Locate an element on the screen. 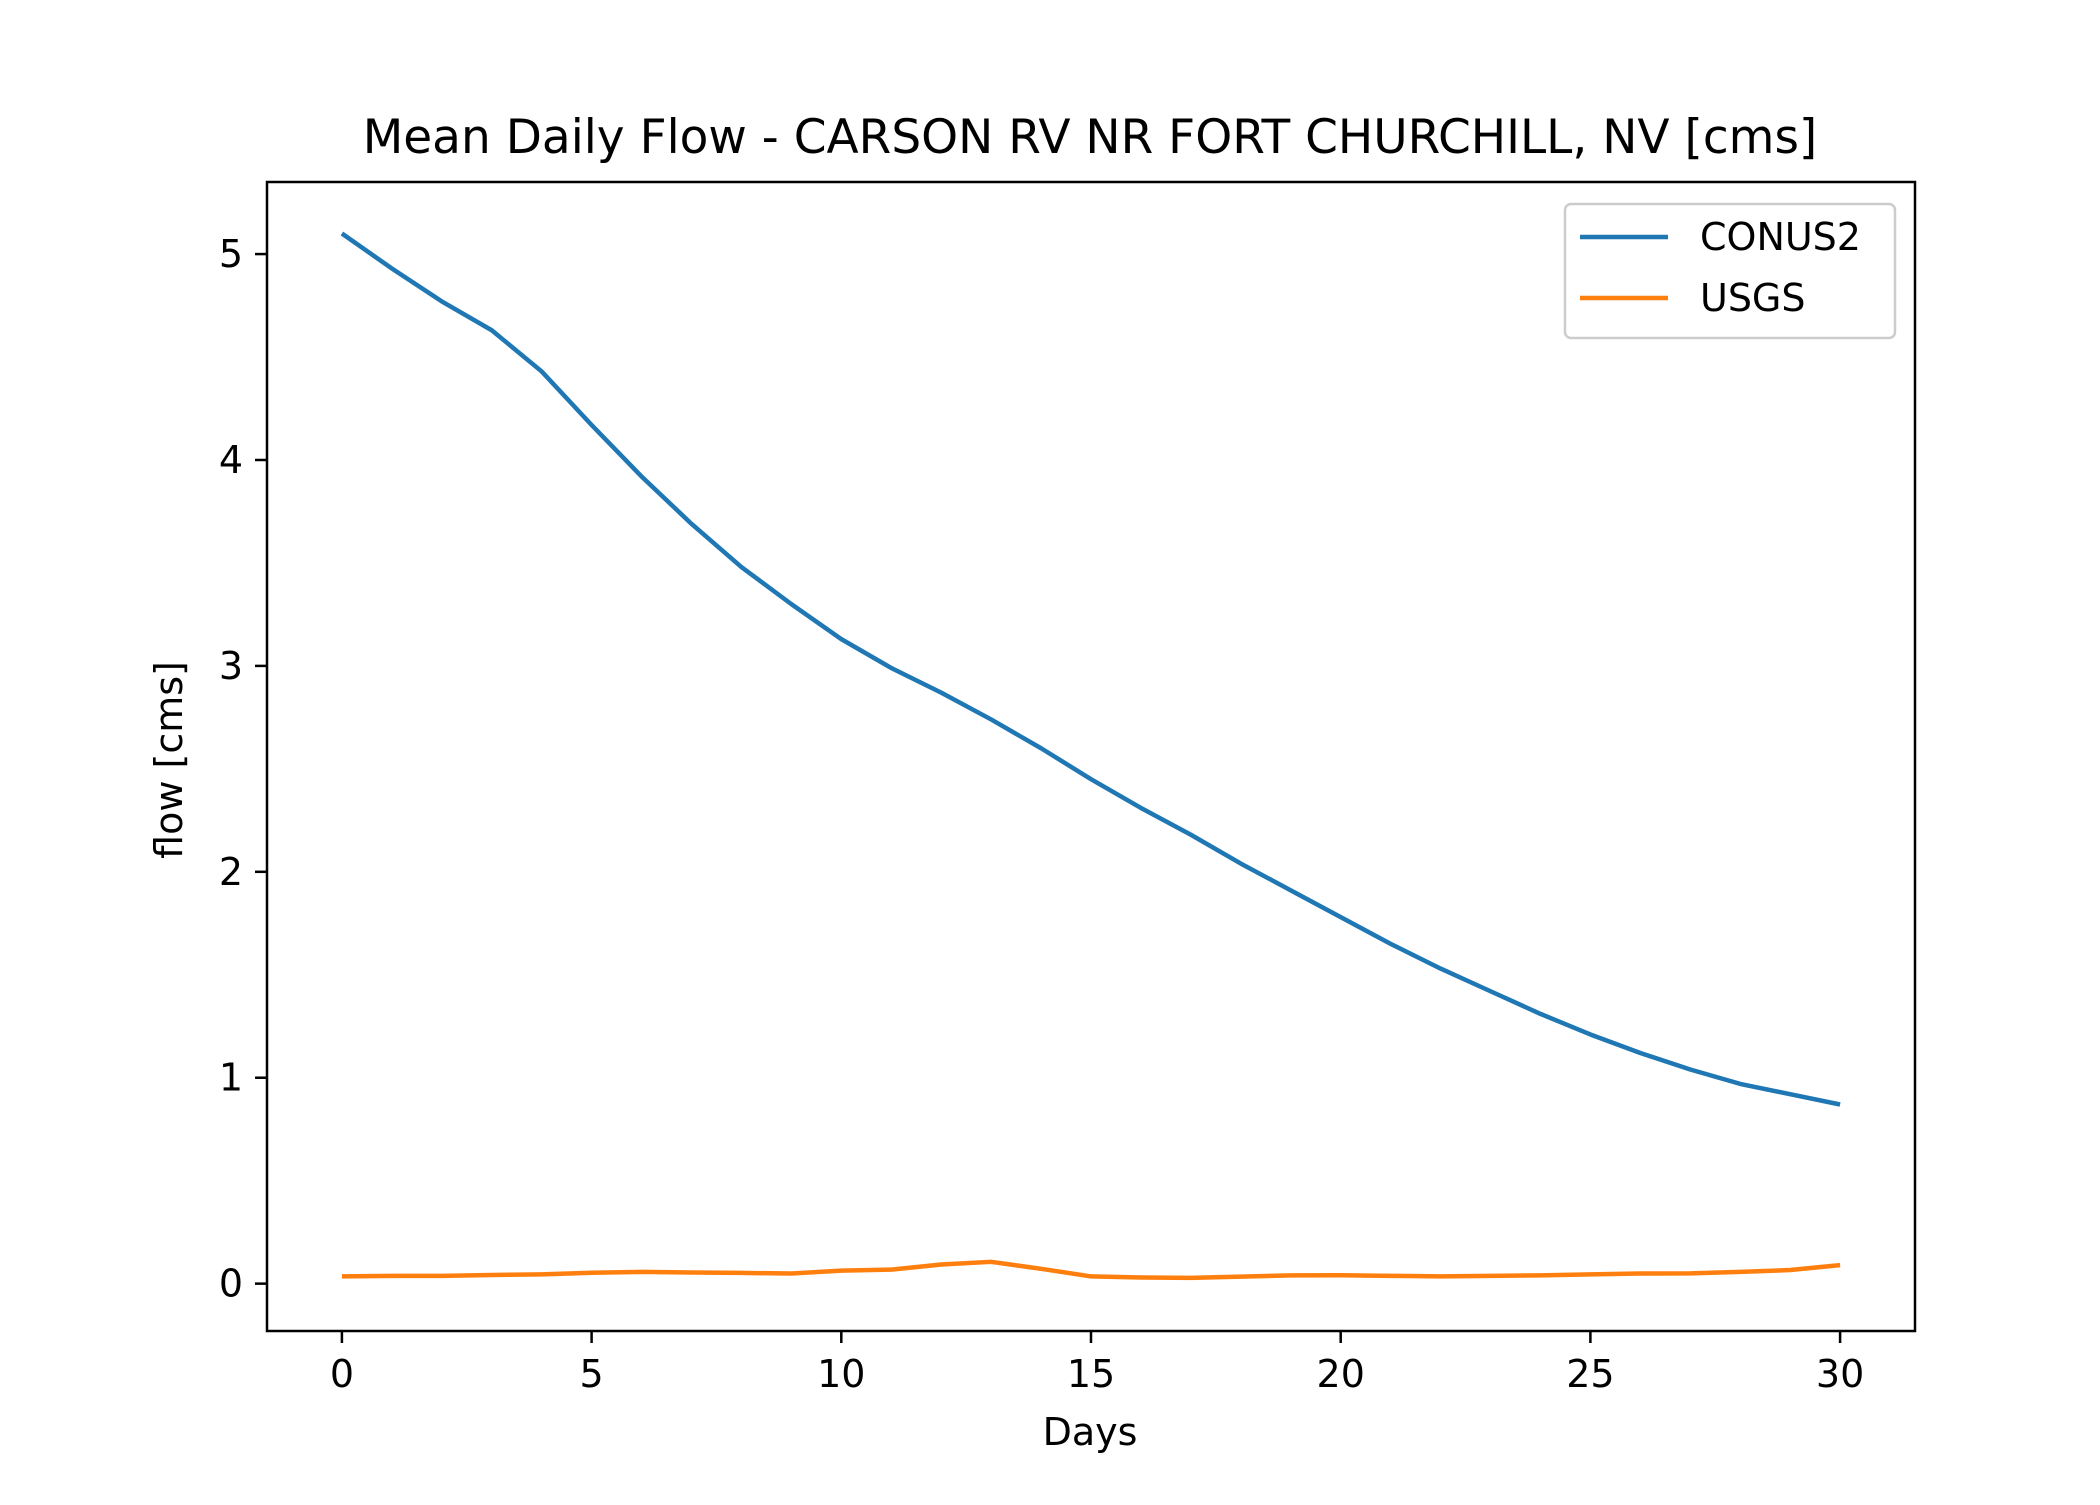  x-tick-label: 5 is located at coordinates (592, 1374).